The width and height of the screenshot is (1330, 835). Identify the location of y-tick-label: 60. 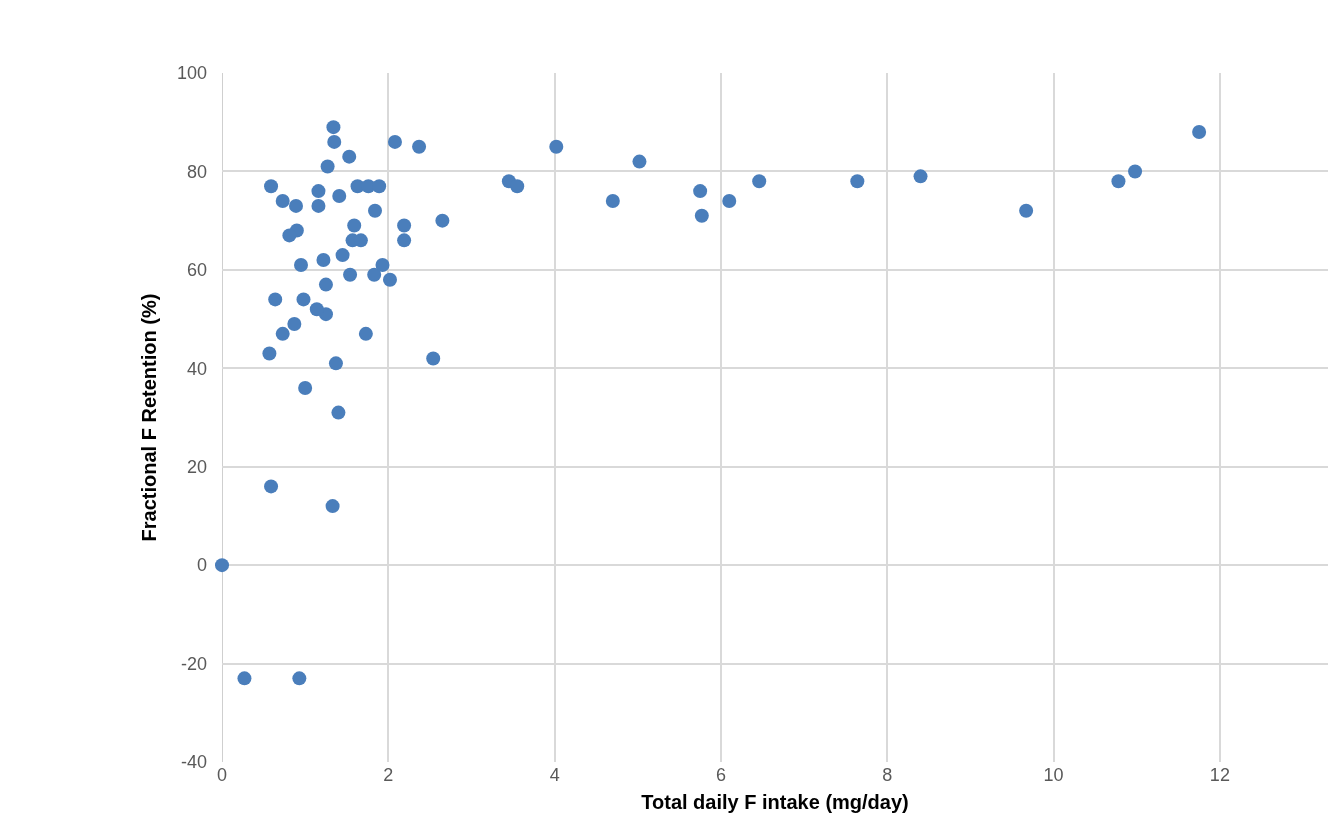
(196, 270).